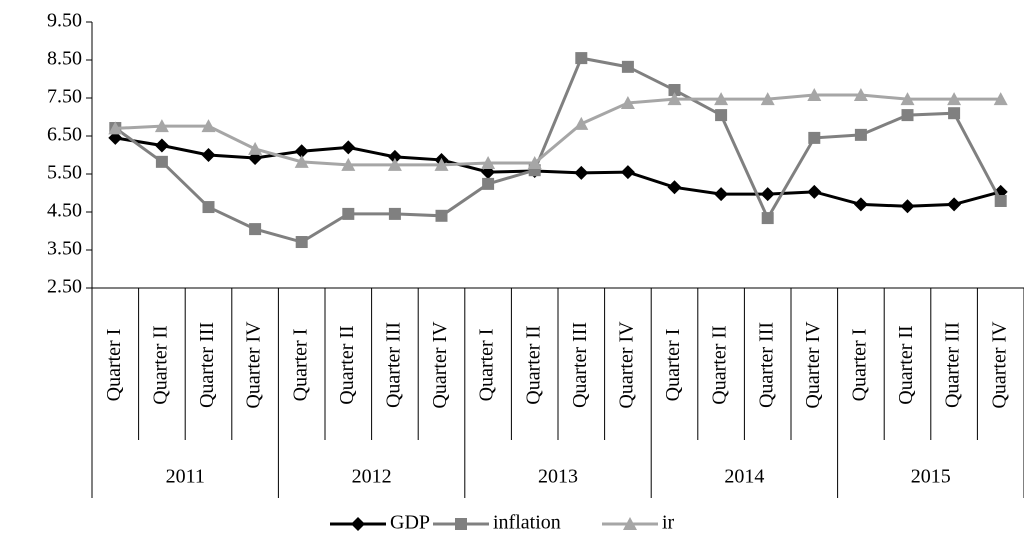  What do you see at coordinates (372, 477) in the screenshot?
I see `group-label: 2012` at bounding box center [372, 477].